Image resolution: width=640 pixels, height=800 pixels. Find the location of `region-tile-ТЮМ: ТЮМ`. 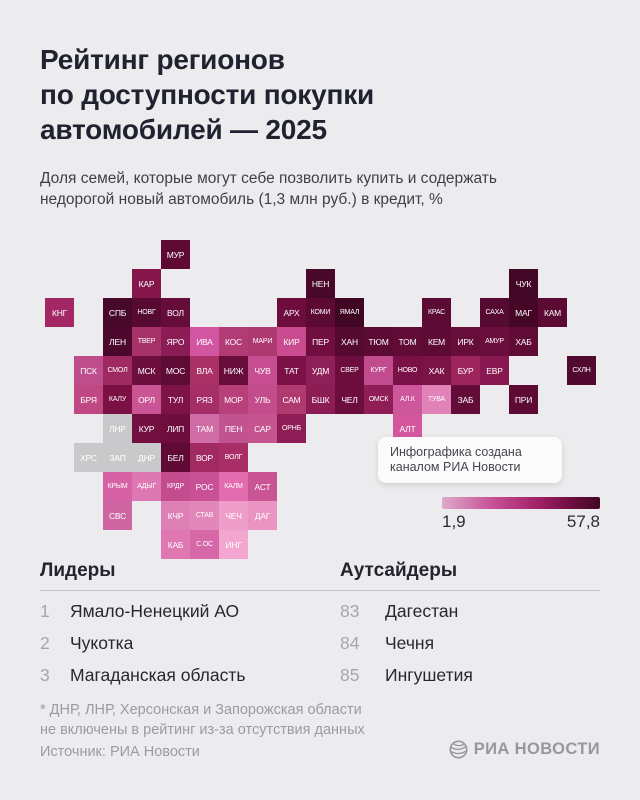

region-tile-ТЮМ: ТЮМ is located at coordinates (378, 341).